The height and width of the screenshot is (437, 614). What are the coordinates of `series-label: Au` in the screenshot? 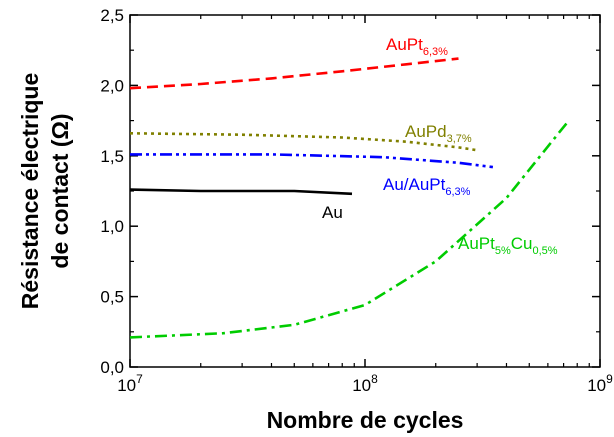 It's located at (332, 212).